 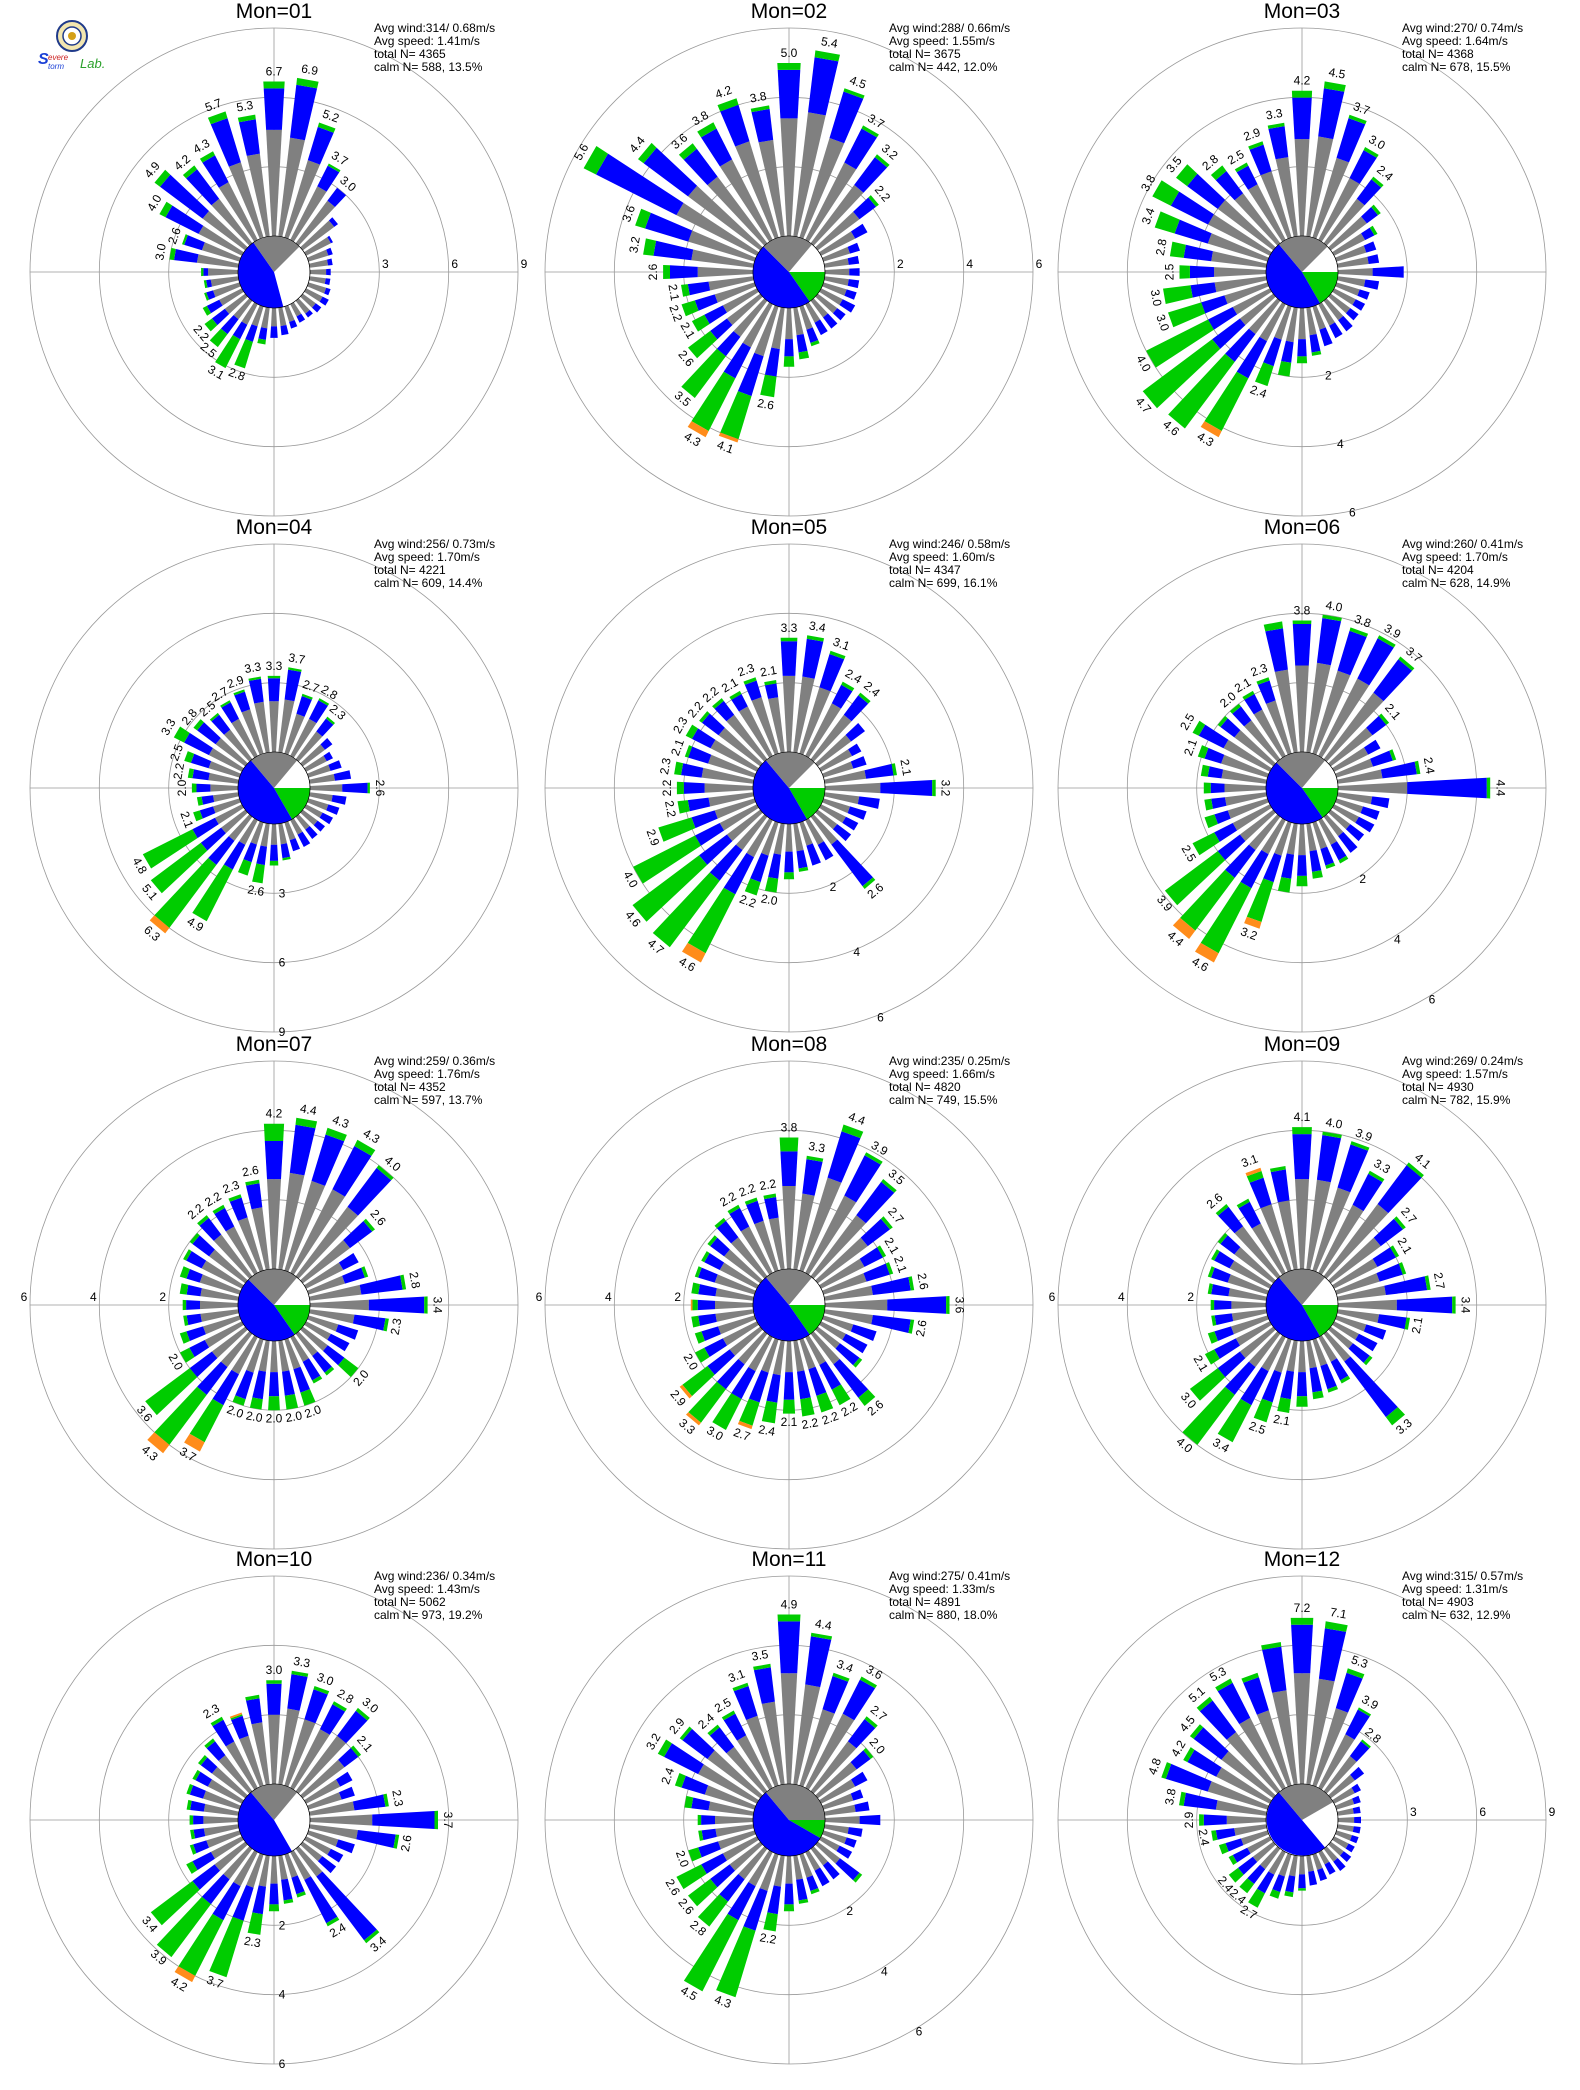 What do you see at coordinates (900, 1264) in the screenshot?
I see `bar-label: 2.1` at bounding box center [900, 1264].